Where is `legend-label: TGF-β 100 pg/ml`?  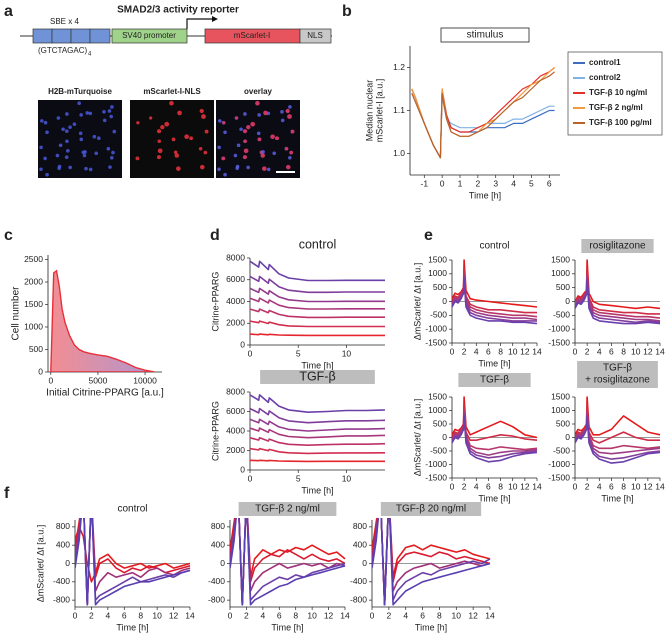 legend-label: TGF-β 100 pg/ml is located at coordinates (620, 122).